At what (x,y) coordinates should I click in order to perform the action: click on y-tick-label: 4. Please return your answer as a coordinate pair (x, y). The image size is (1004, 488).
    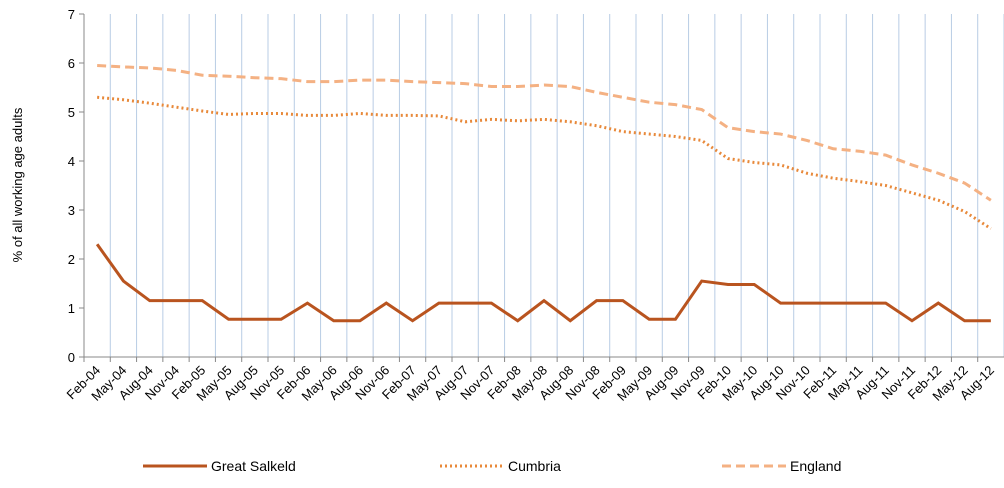
    Looking at the image, I should click on (71, 161).